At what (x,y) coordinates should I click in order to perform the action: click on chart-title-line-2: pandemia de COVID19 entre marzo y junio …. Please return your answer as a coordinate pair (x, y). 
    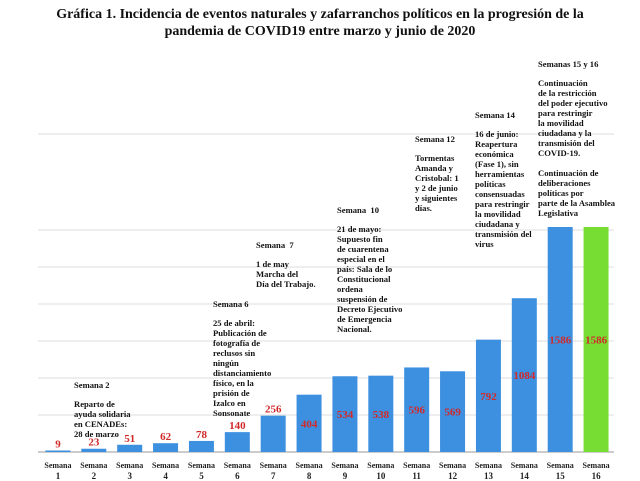
    Looking at the image, I should click on (320, 31).